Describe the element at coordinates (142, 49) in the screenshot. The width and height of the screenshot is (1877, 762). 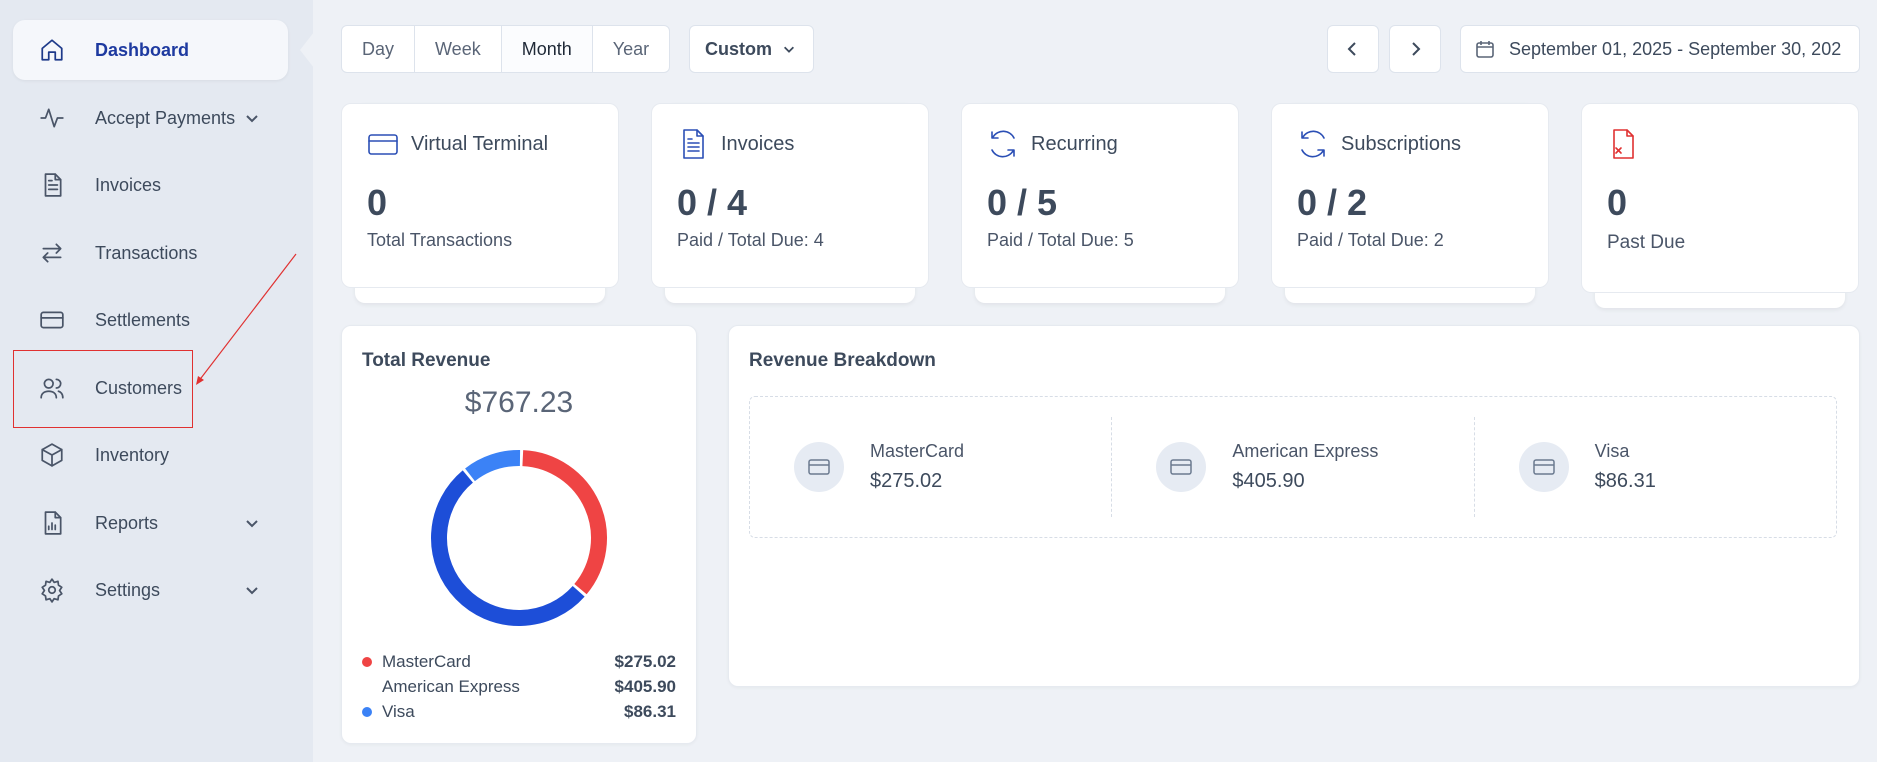
I see `sidebar-item-label: Dashboard` at that location.